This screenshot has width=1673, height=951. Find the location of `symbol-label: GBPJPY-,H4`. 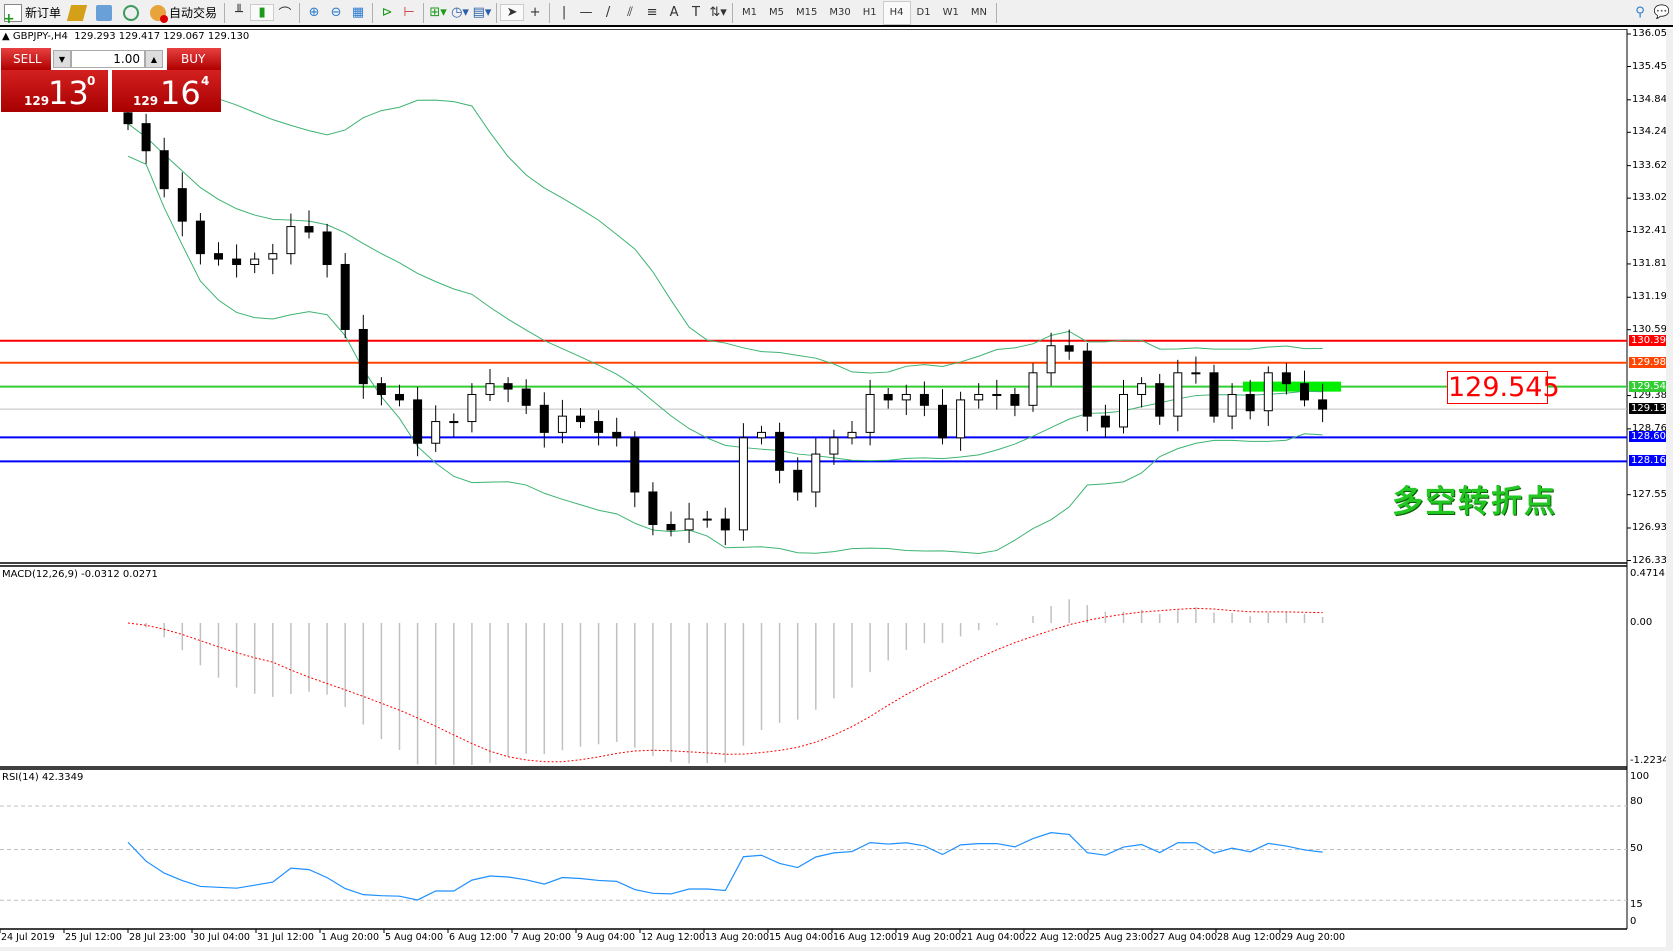

symbol-label: GBPJPY-,H4 is located at coordinates (40, 36).